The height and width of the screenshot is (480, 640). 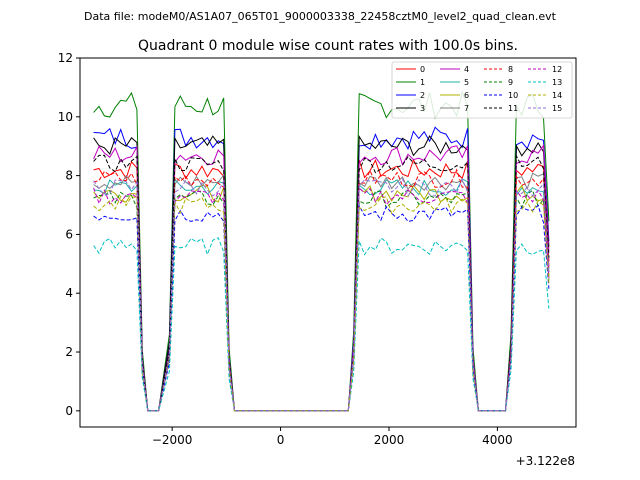 I want to click on y-tick-label: 10, so click(x=65, y=117).